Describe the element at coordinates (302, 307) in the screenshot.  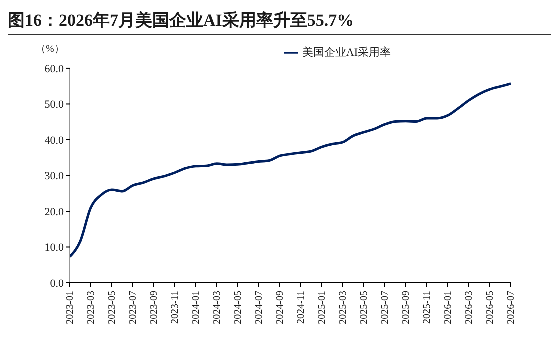
I see `x-tick-label: 2024-11` at that location.